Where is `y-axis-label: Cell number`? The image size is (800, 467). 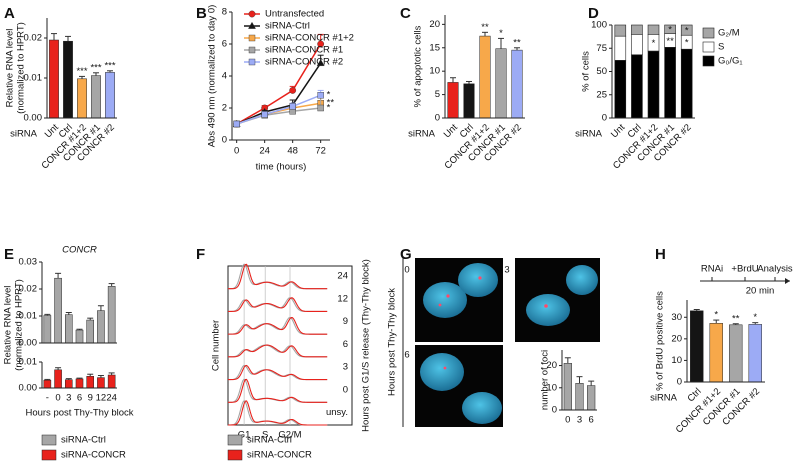 y-axis-label: Cell number is located at coordinates (216, 345).